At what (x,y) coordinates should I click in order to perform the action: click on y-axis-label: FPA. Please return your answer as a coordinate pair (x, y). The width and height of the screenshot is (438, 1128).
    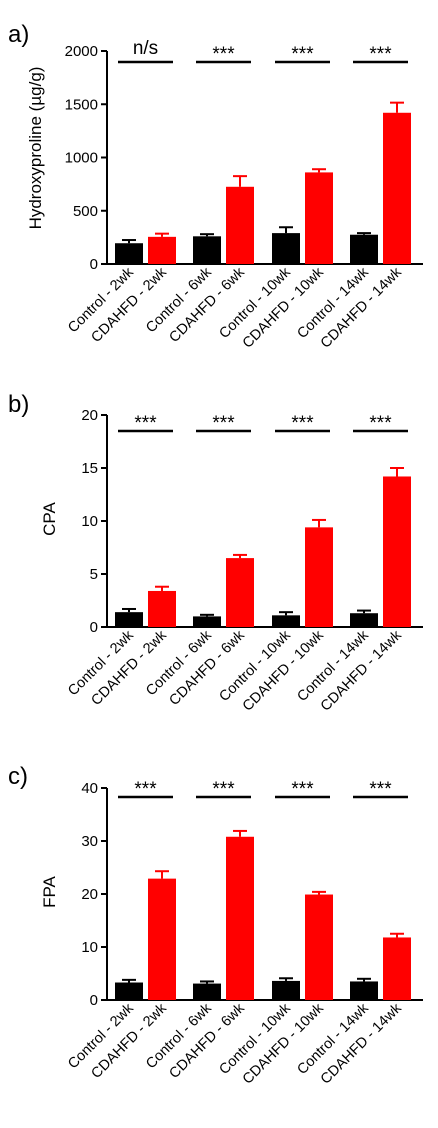
    Looking at the image, I should click on (49, 891).